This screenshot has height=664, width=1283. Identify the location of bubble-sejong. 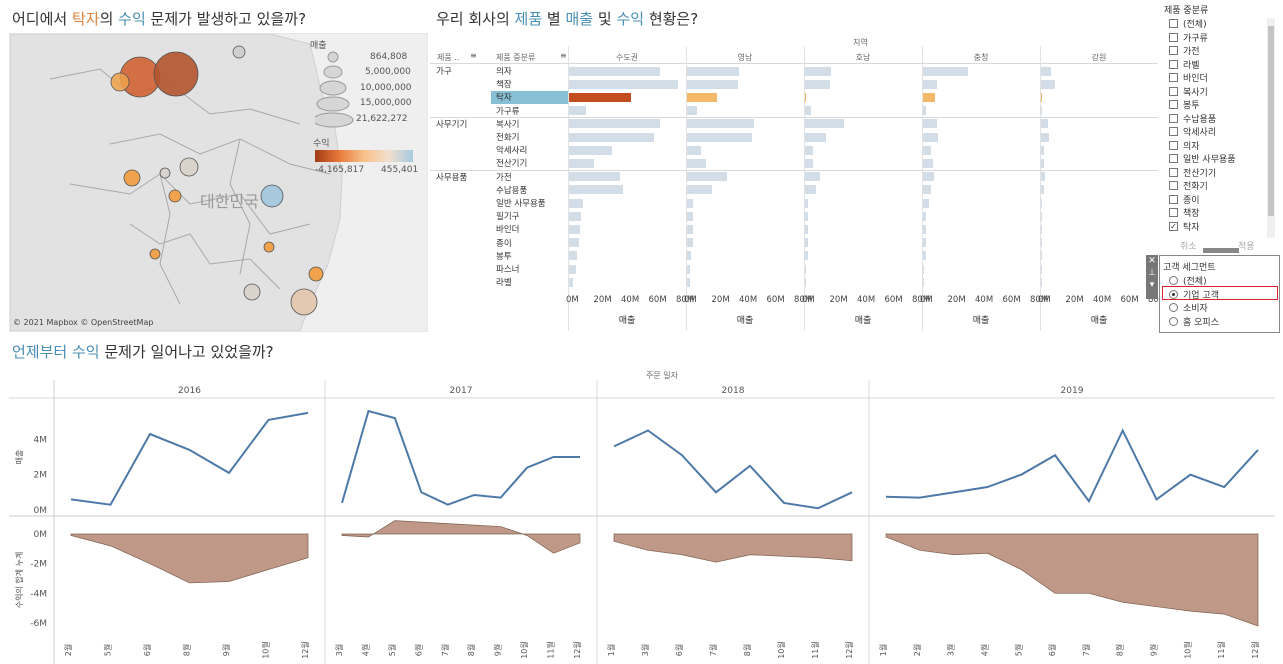
(175, 196).